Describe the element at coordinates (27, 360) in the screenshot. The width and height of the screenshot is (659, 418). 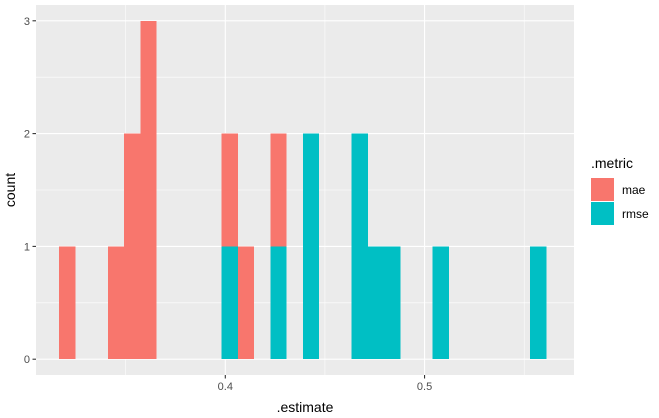
I see `y-tick-label: 0` at that location.